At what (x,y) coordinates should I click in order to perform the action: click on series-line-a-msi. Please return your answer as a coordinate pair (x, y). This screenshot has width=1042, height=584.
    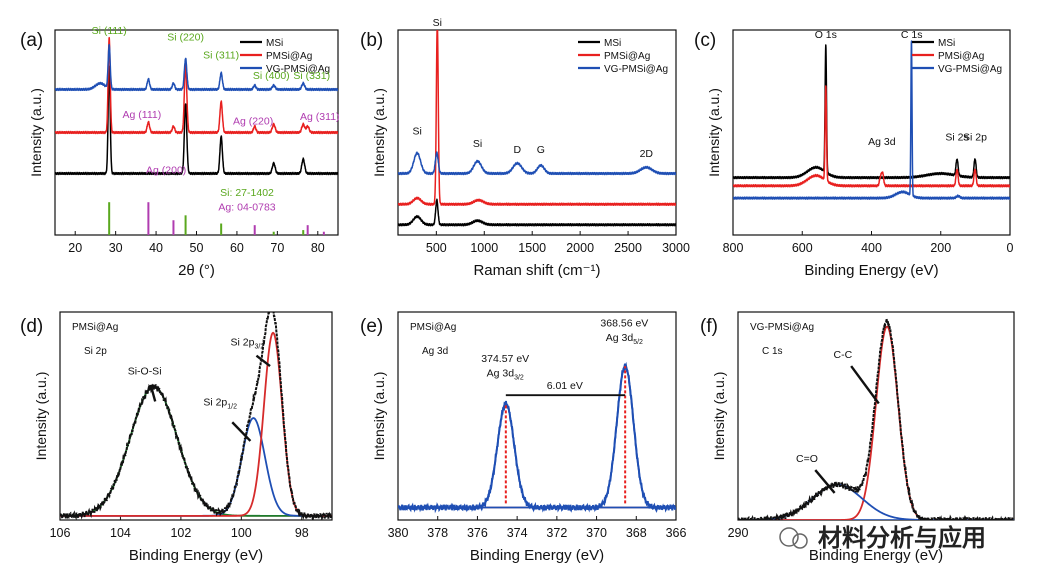
    Looking at the image, I should click on (196, 120).